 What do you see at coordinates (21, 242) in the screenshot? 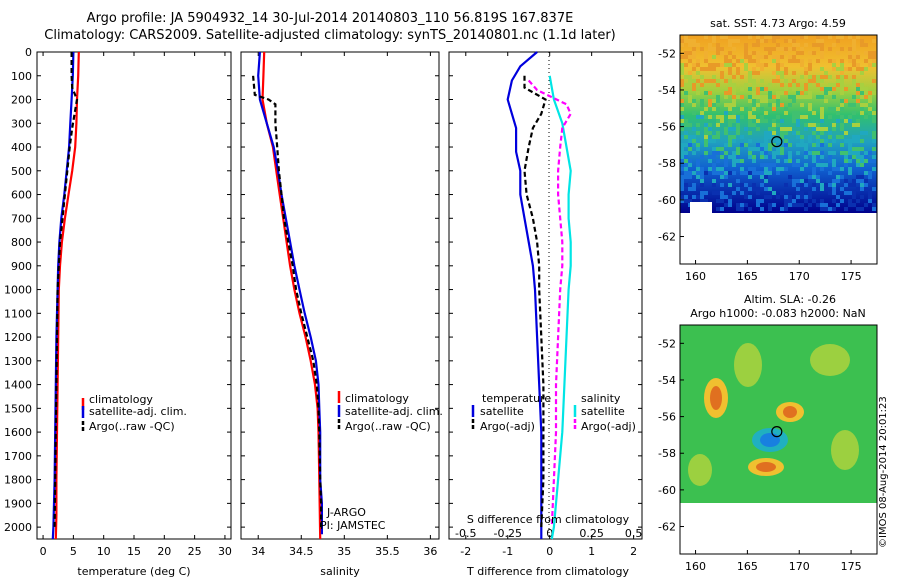
I see `y-tick-label: 800` at bounding box center [21, 242].